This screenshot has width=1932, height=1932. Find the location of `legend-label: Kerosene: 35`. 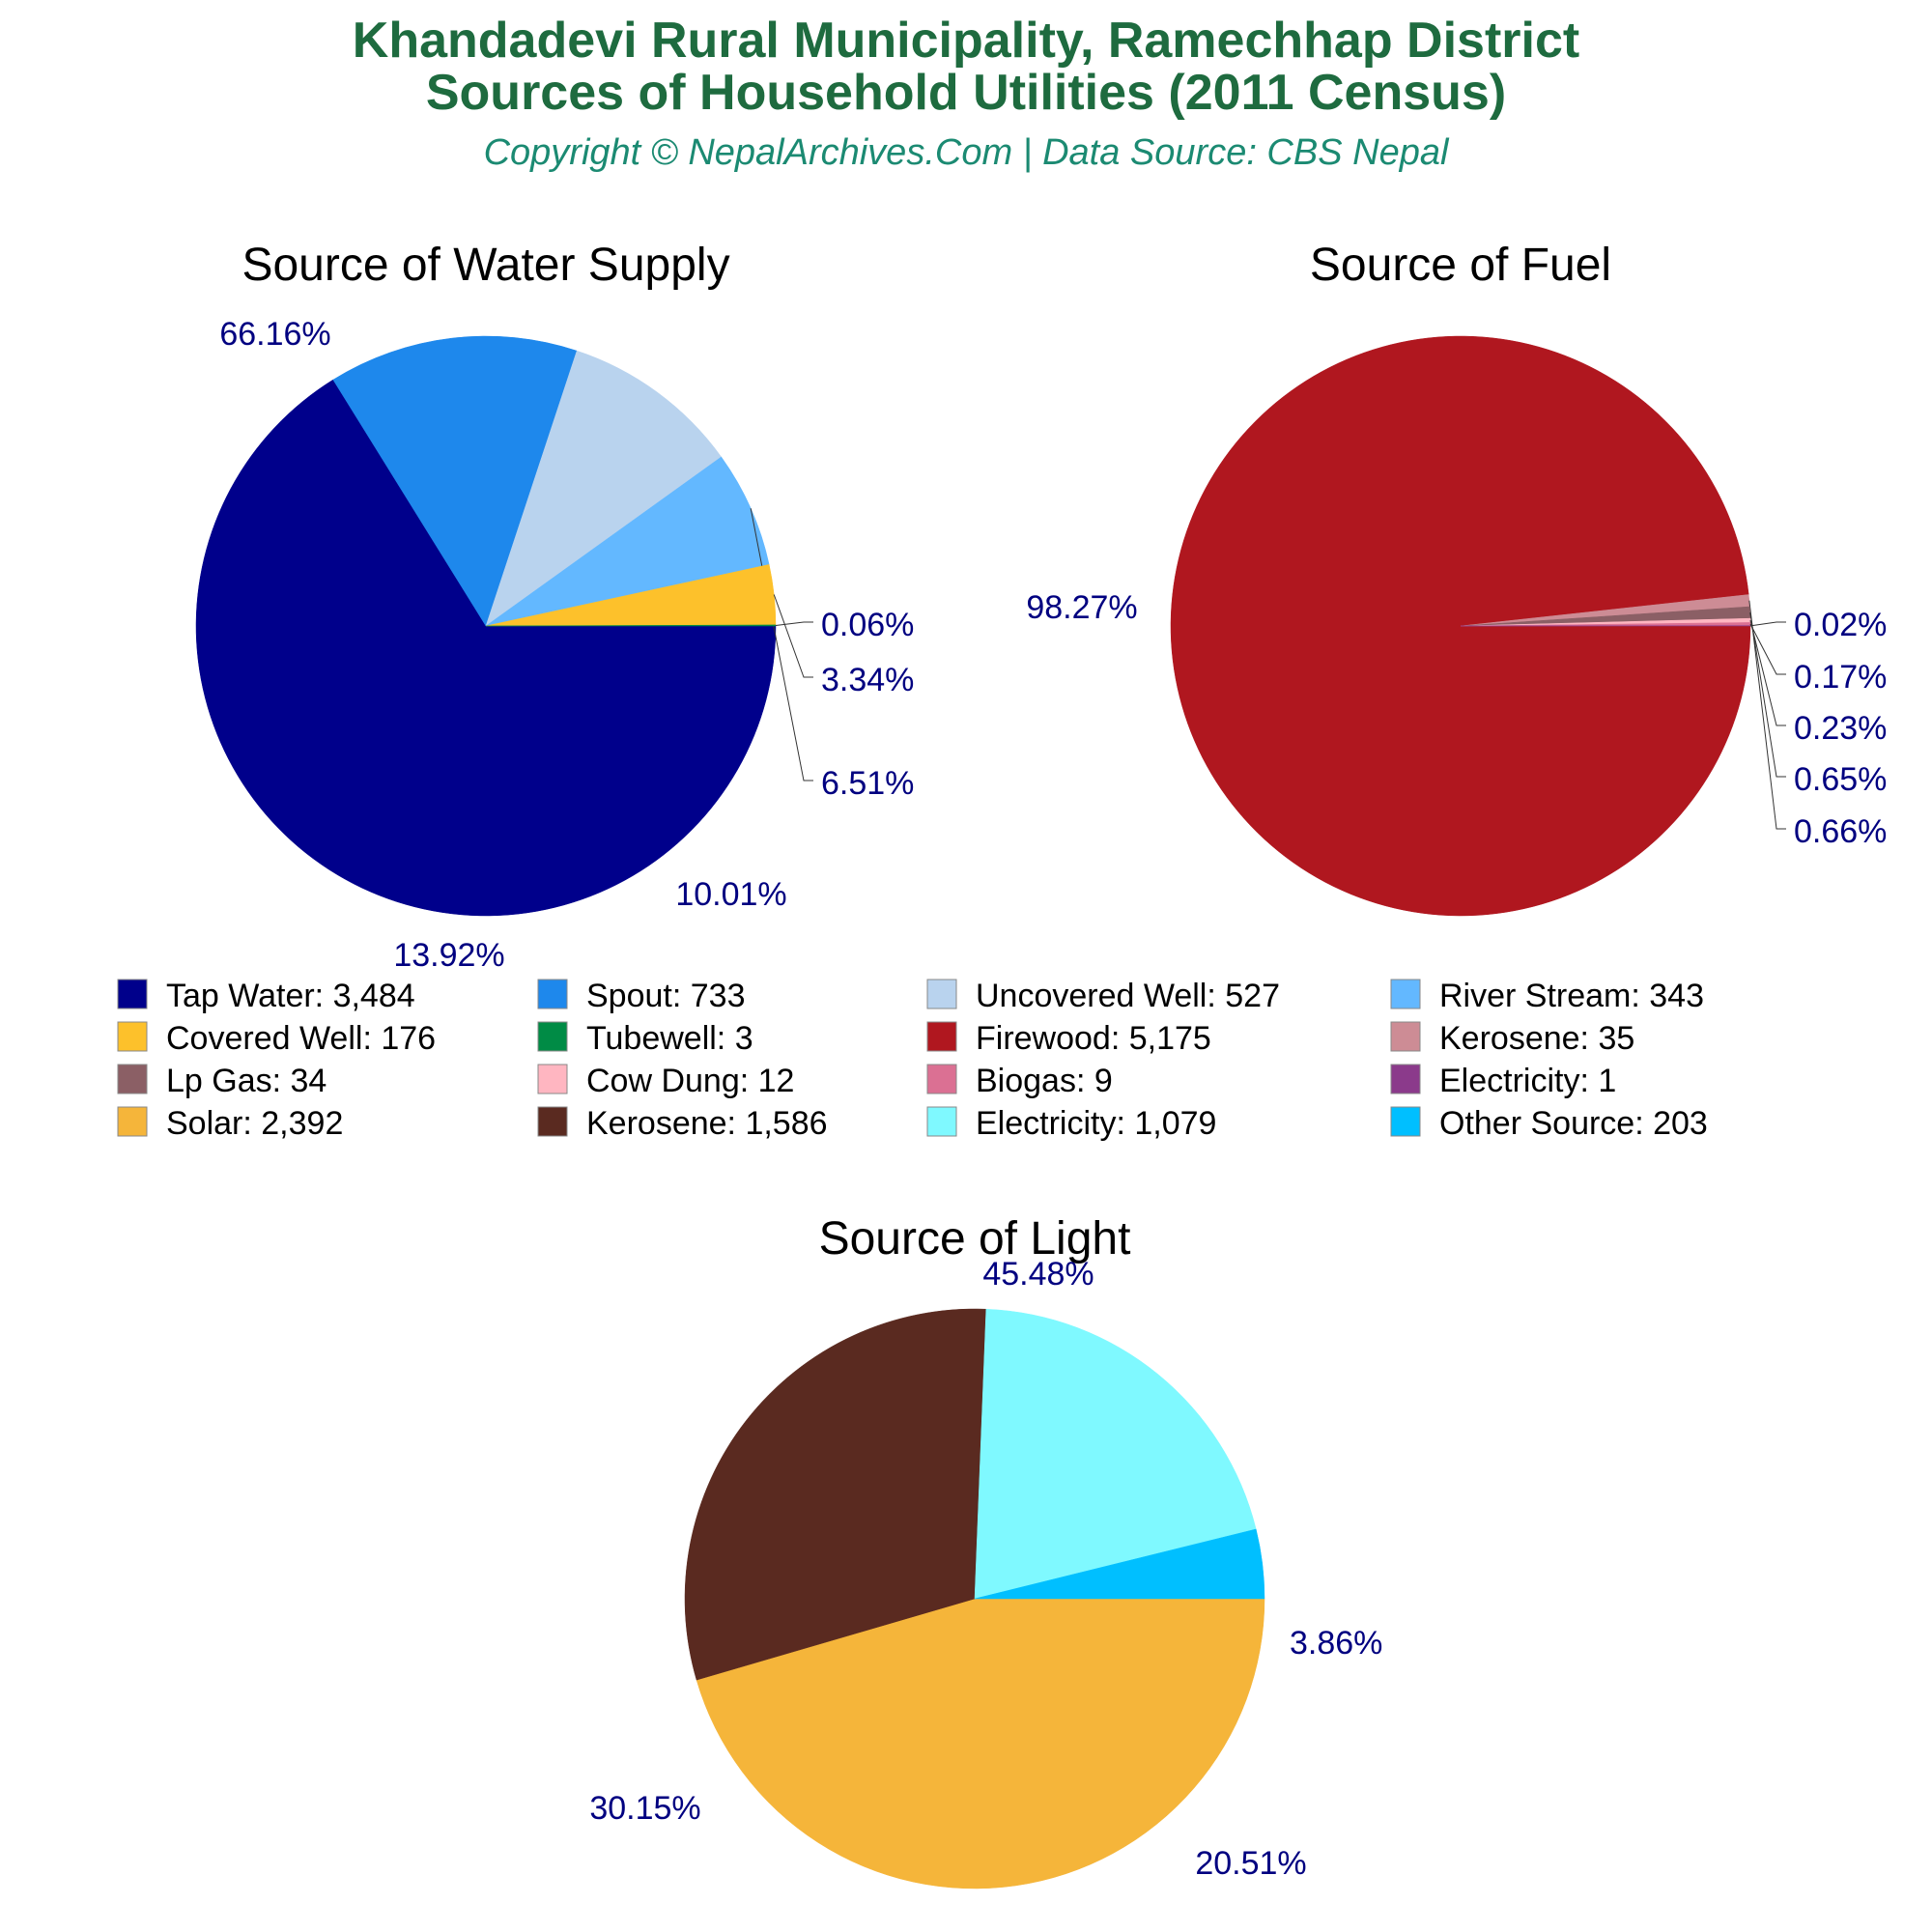

legend-label: Kerosene: 35 is located at coordinates (1536, 1038).